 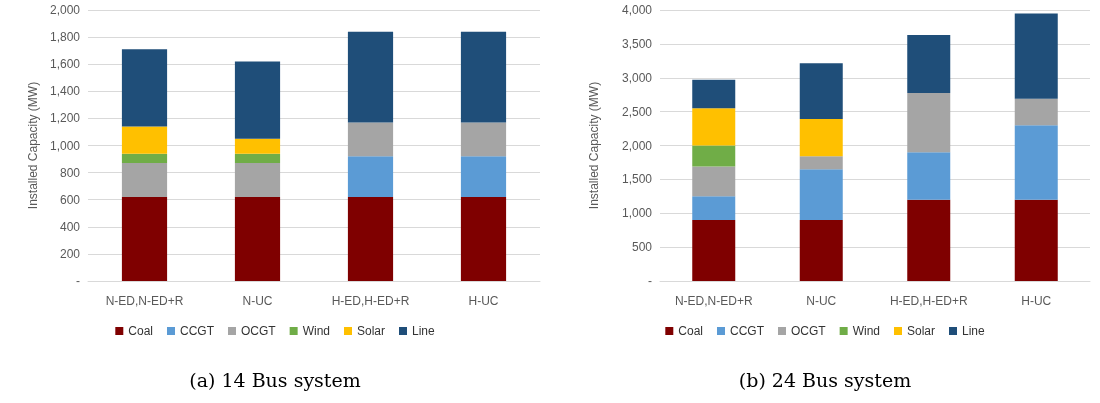 What do you see at coordinates (637, 111) in the screenshot?
I see `y-tick-label: 2,500` at bounding box center [637, 111].